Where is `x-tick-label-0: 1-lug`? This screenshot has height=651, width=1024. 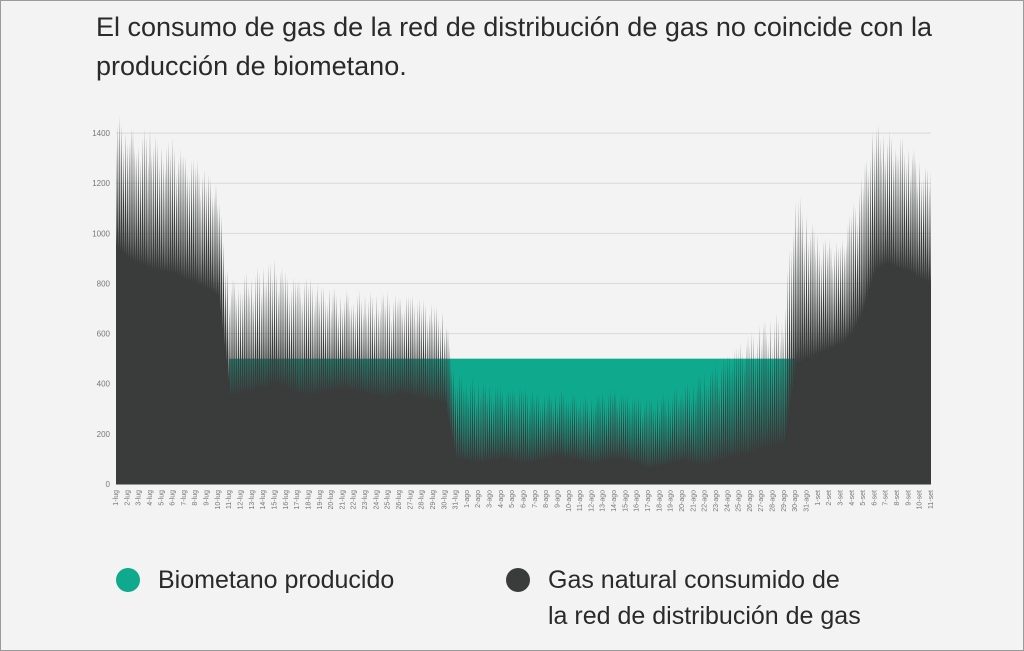 x-tick-label-0: 1-lug is located at coordinates (116, 498).